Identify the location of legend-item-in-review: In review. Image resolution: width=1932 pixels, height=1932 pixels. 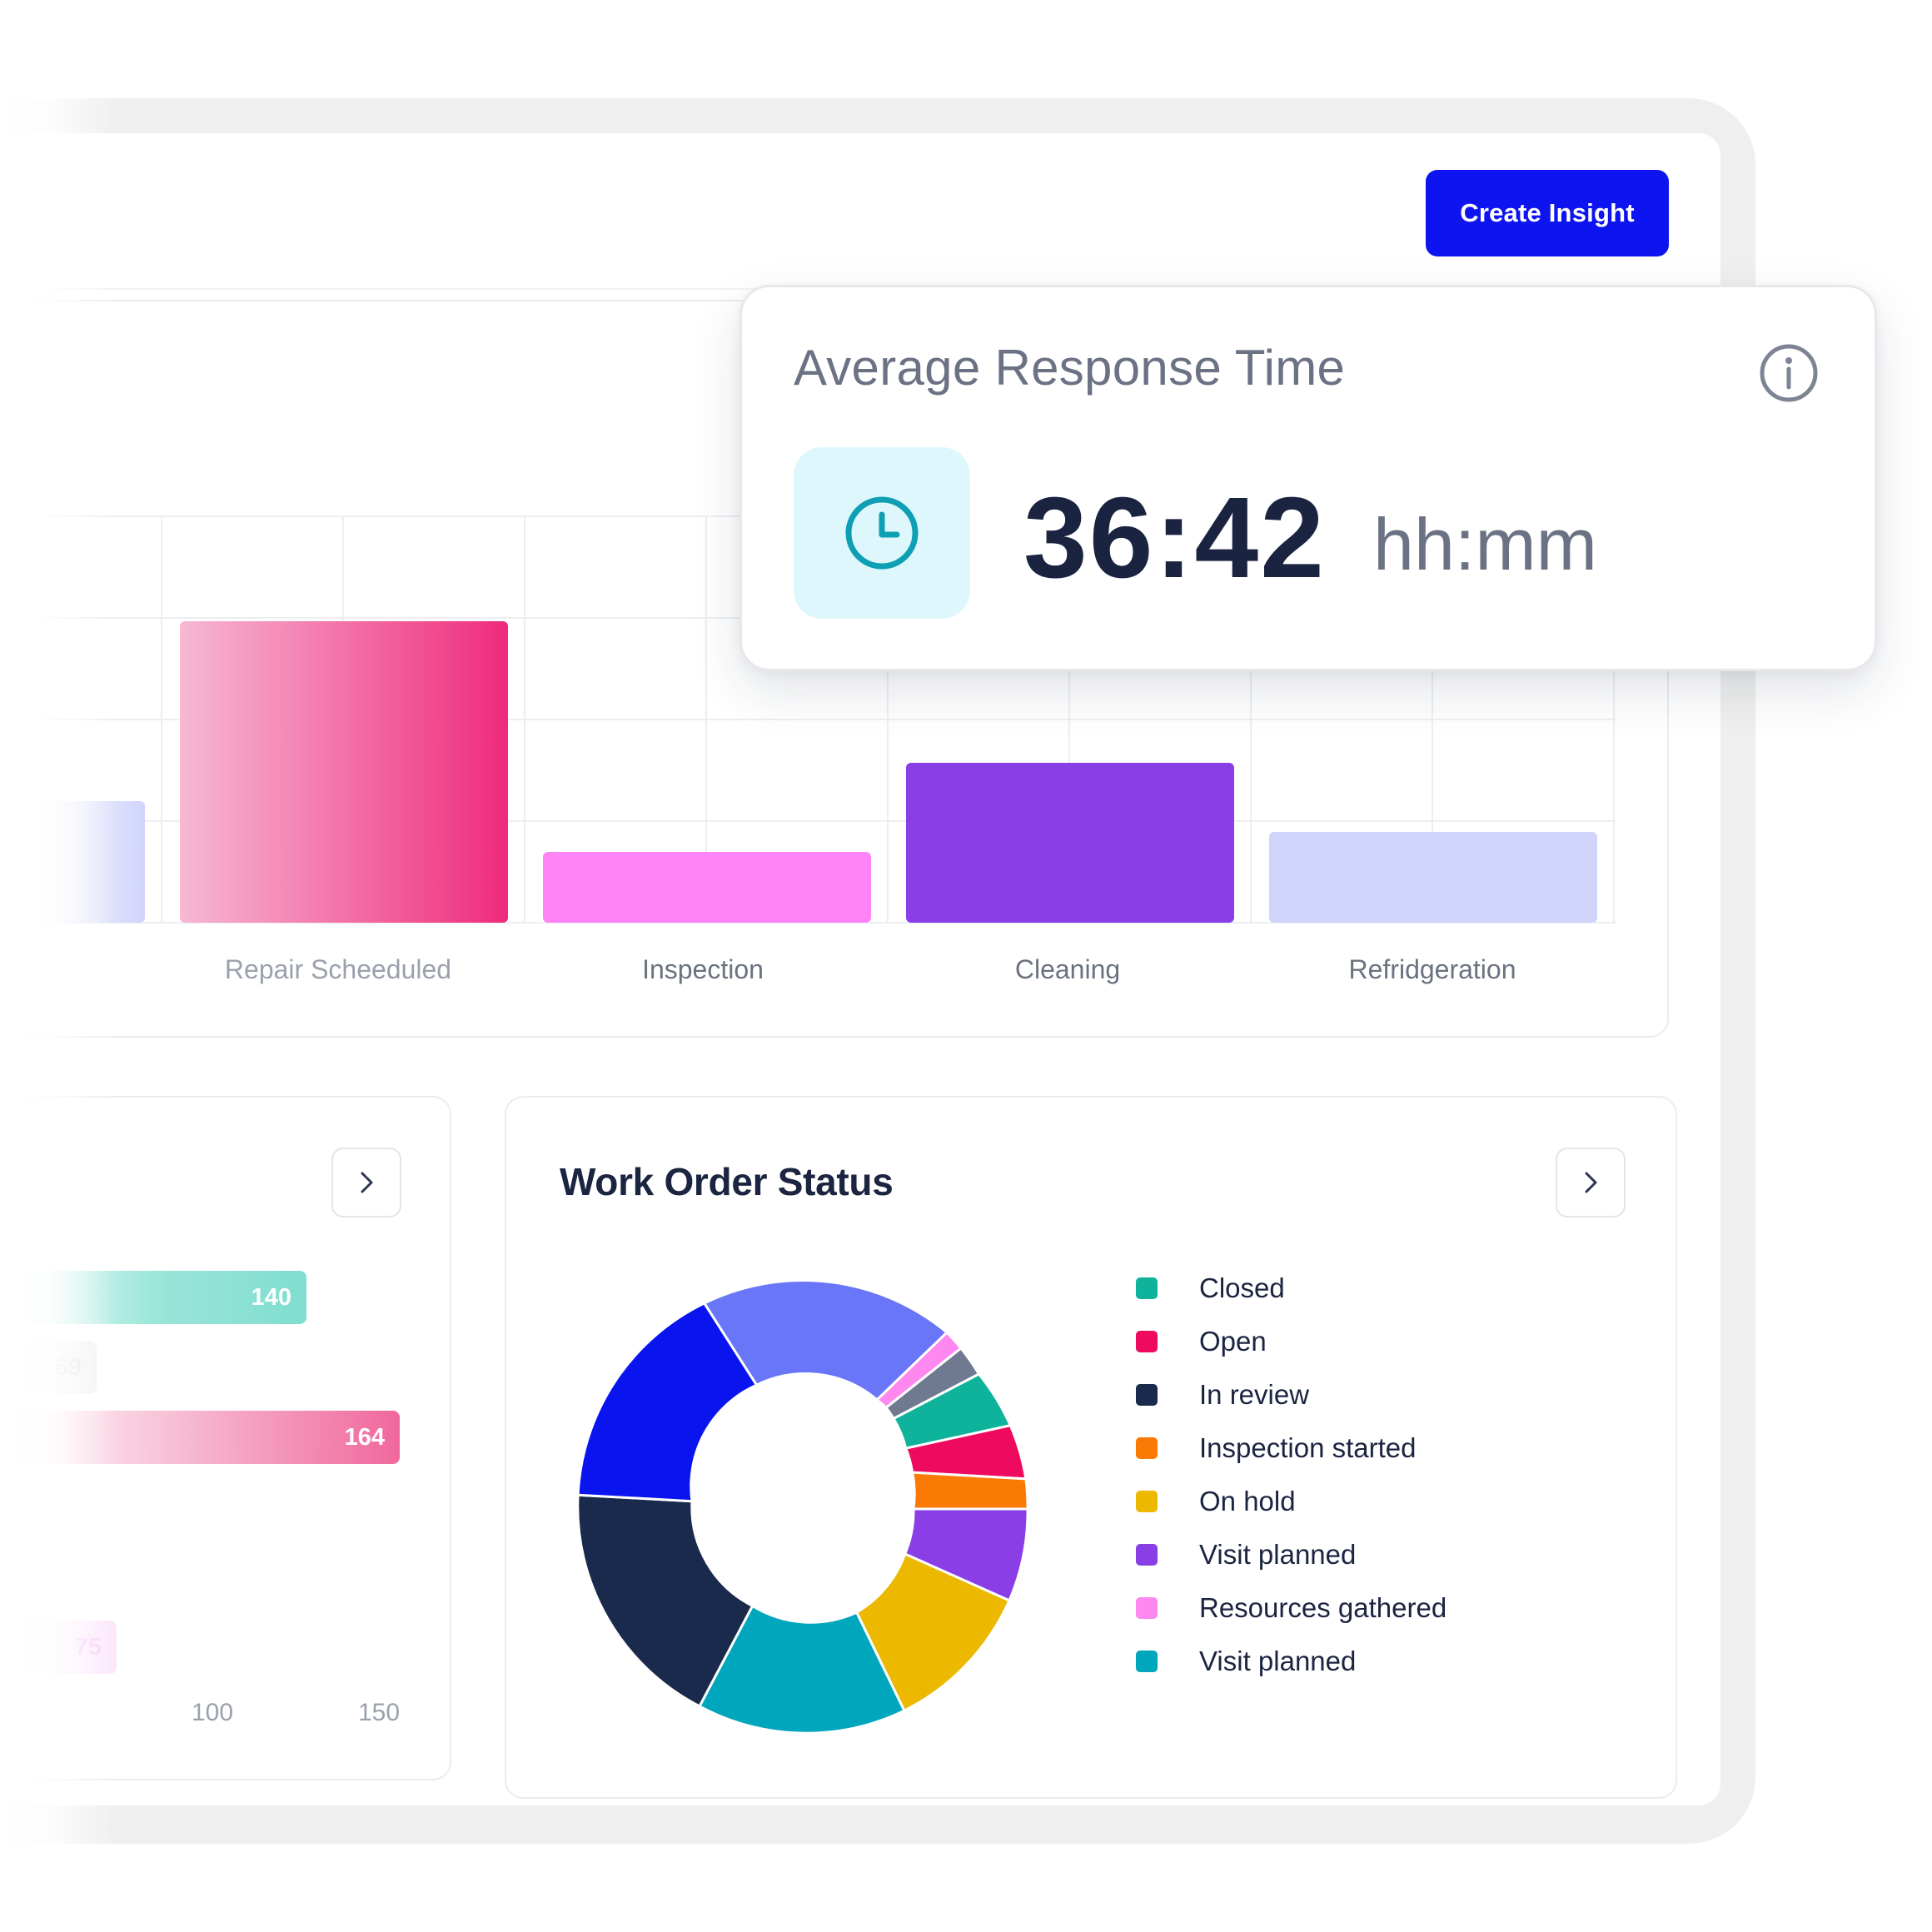
(1222, 1395).